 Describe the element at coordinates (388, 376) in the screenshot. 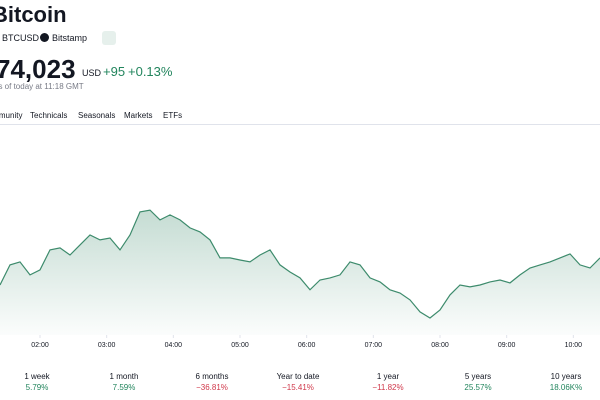

I see `period-label: 1 year` at that location.